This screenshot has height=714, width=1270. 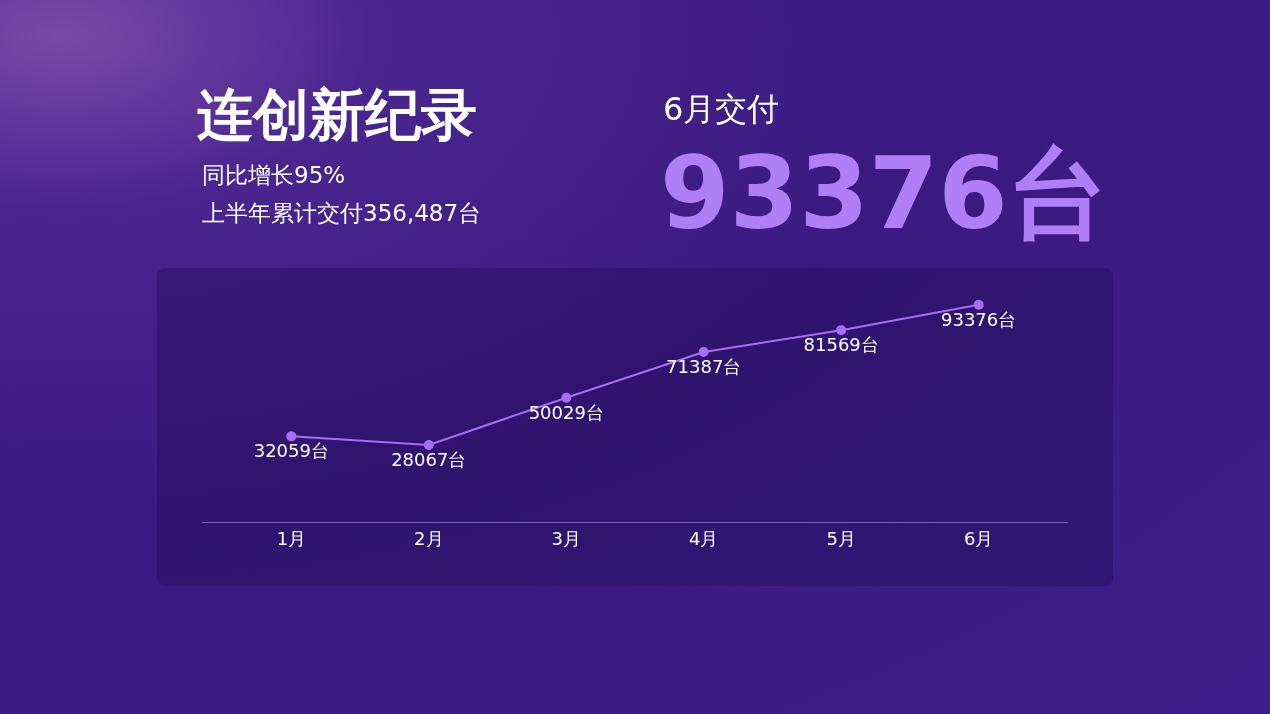 I want to click on data-label: 71387台, so click(x=704, y=366).